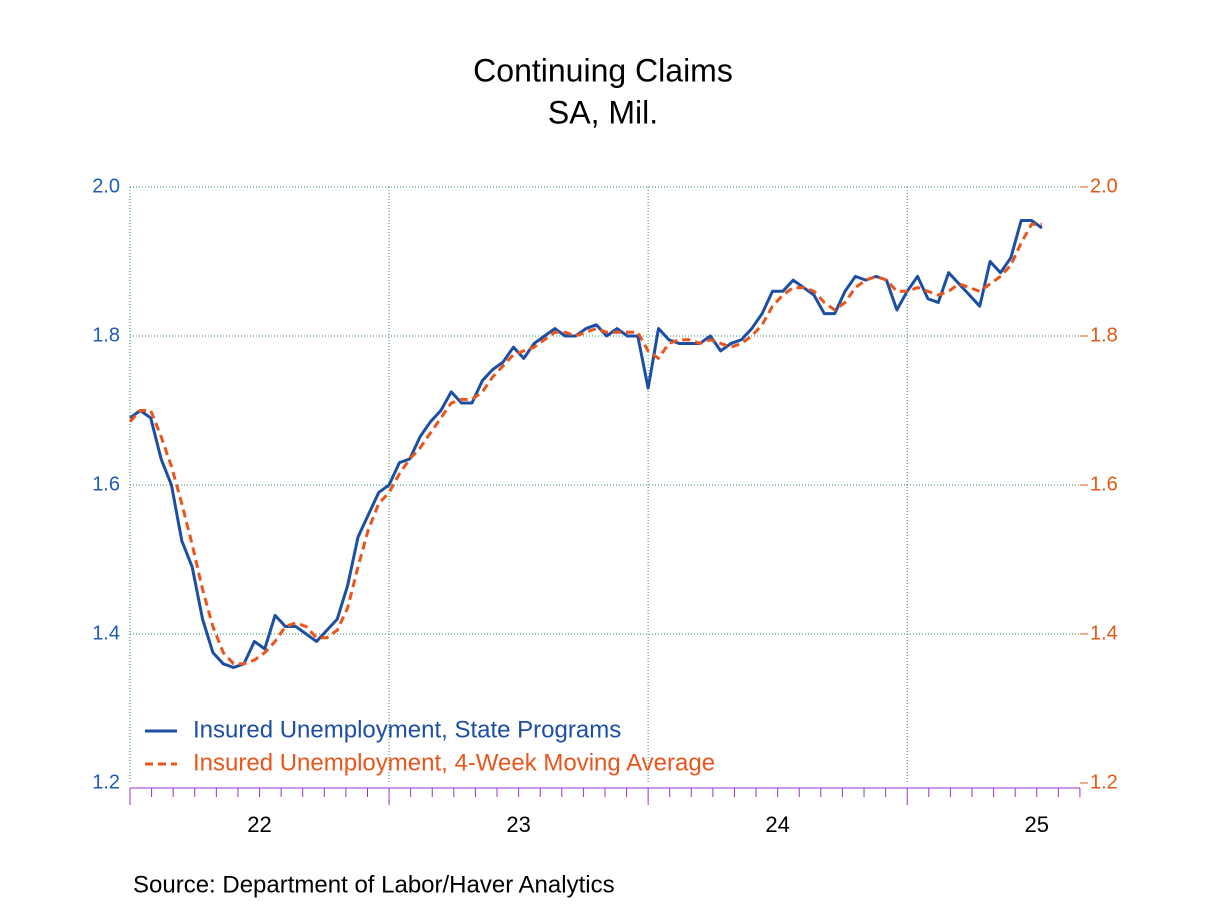 This screenshot has width=1208, height=906. Describe the element at coordinates (1104, 335) in the screenshot. I see `y2-tick-label: 1.8` at that location.